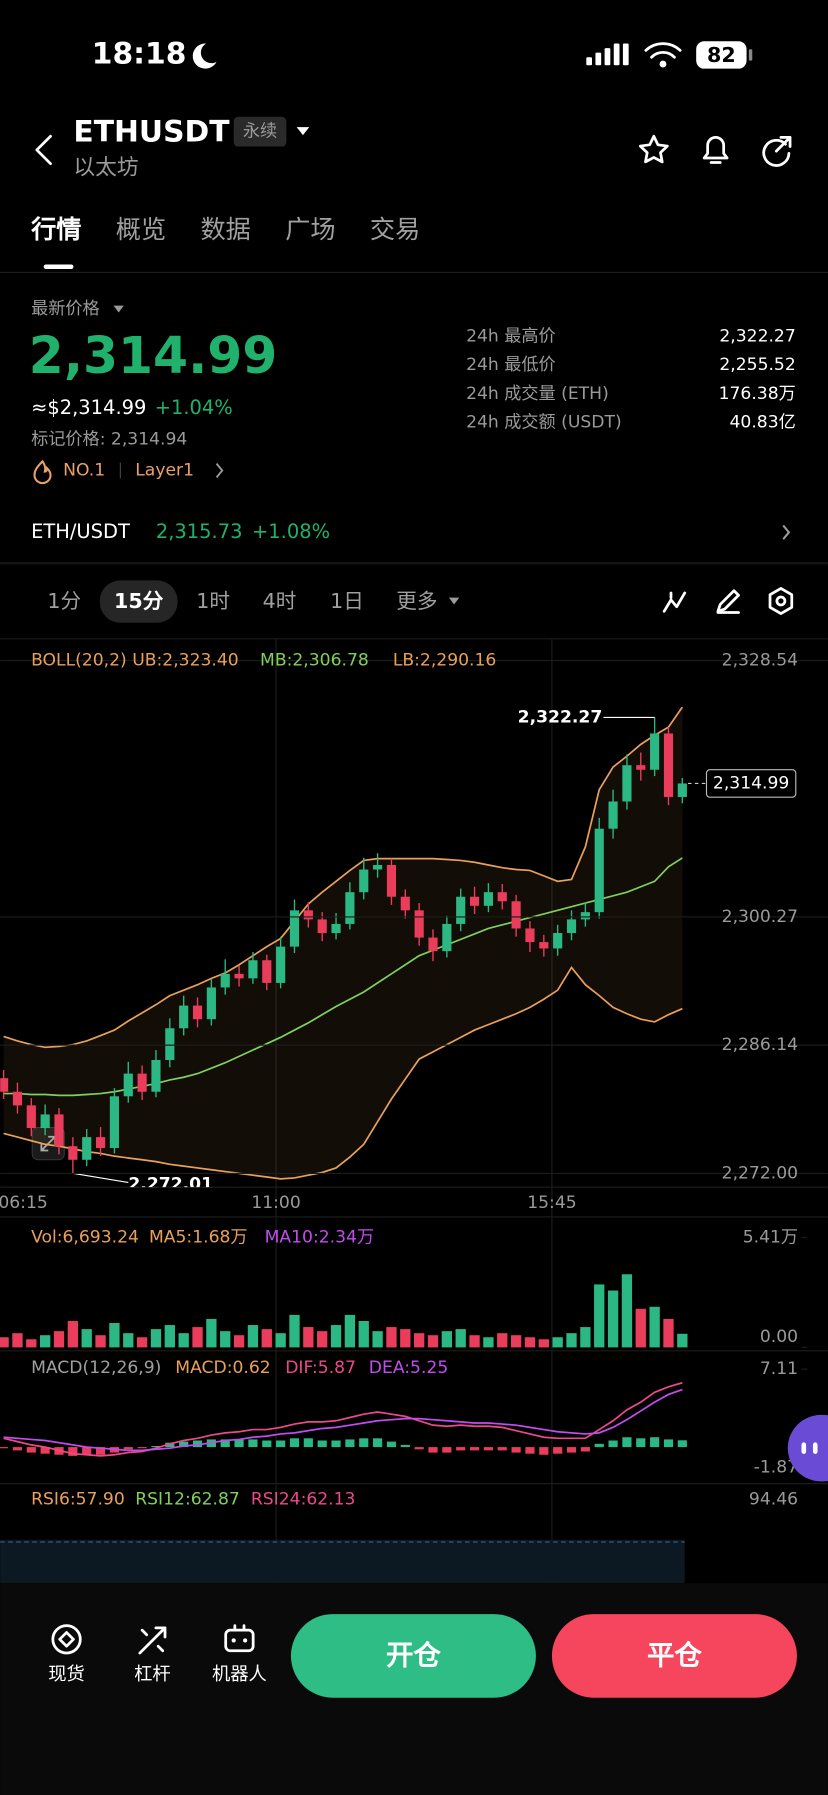 The image size is (828, 1795). Describe the element at coordinates (777, 151) in the screenshot. I see `share-button` at that location.